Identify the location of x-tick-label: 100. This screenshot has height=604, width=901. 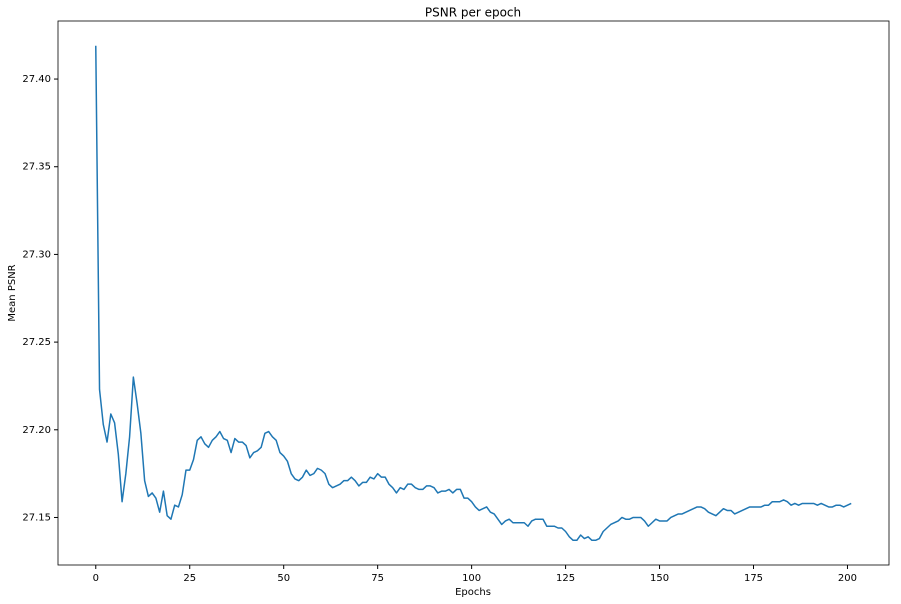
(471, 578).